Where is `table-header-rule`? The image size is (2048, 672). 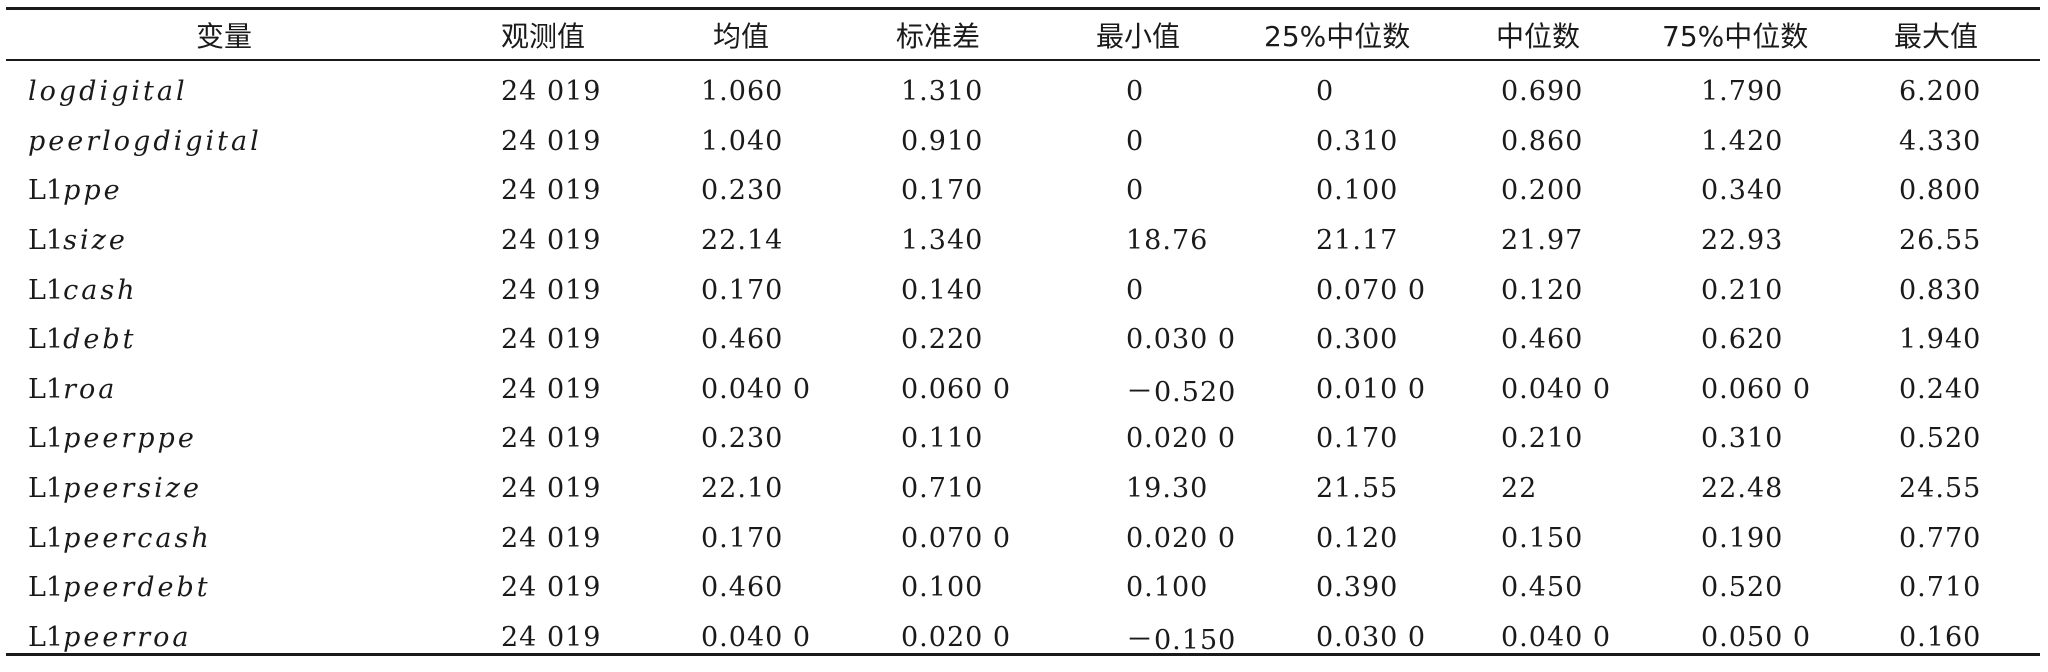 table-header-rule is located at coordinates (1023, 60).